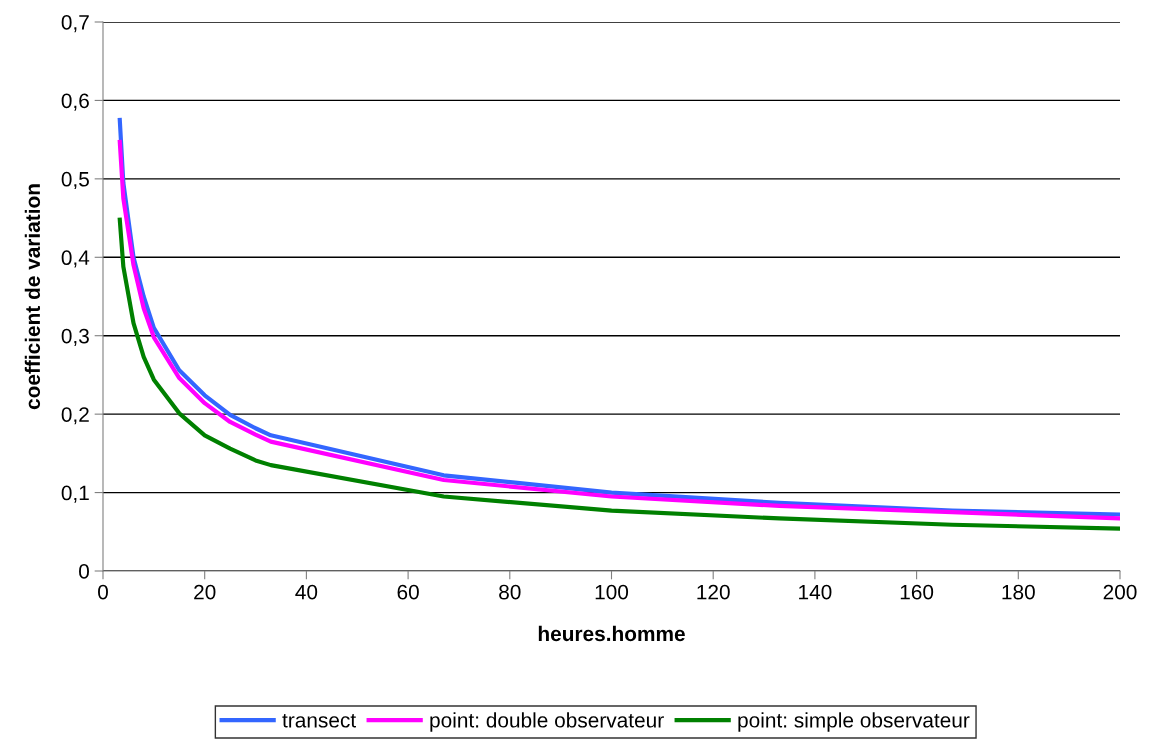 Image resolution: width=1150 pixels, height=747 pixels. I want to click on x-tick-label: 80, so click(510, 592).